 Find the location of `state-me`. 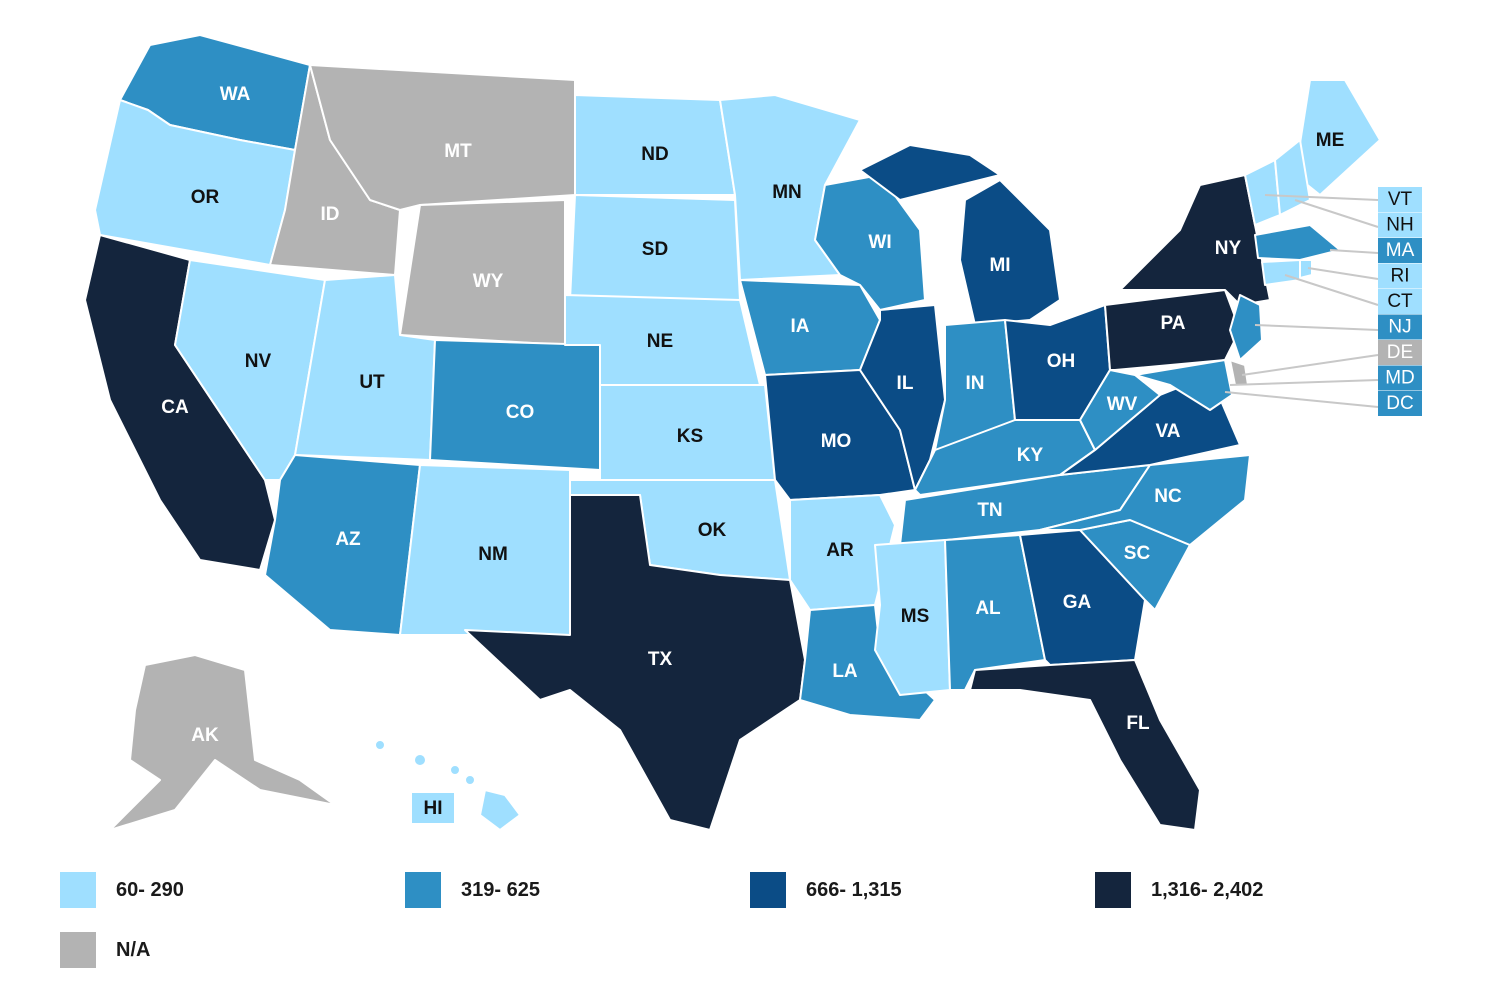

state-me is located at coordinates (1337, 137).